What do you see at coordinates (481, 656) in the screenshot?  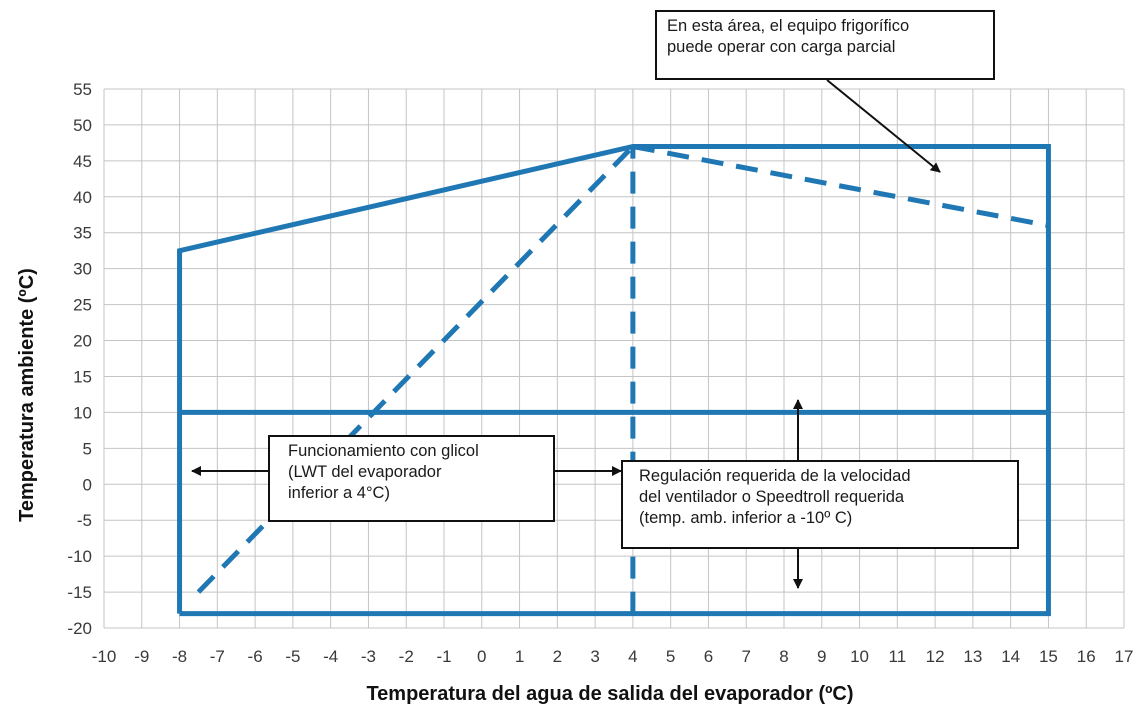 I see `x-tick-label: 0` at bounding box center [481, 656].